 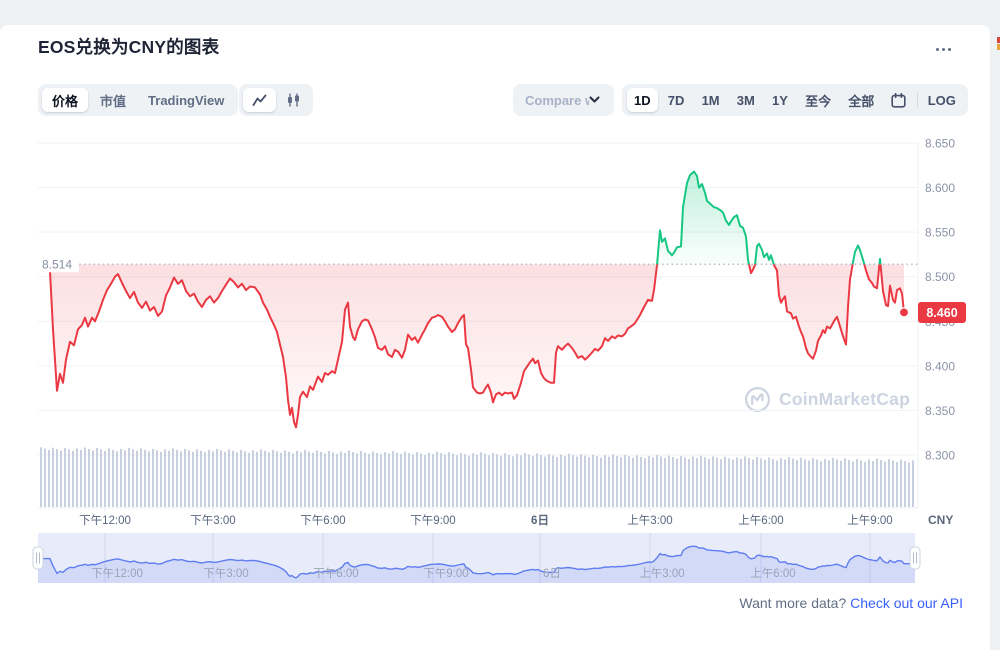 What do you see at coordinates (335, 573) in the screenshot?
I see `navigator-axis-label: 下午6:00` at bounding box center [335, 573].